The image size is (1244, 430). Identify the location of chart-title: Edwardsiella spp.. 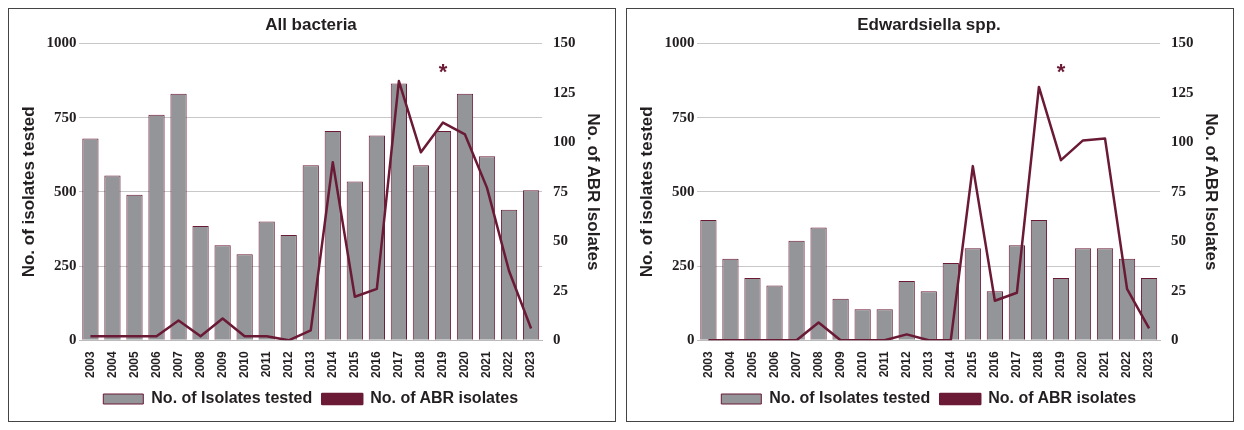
(929, 24).